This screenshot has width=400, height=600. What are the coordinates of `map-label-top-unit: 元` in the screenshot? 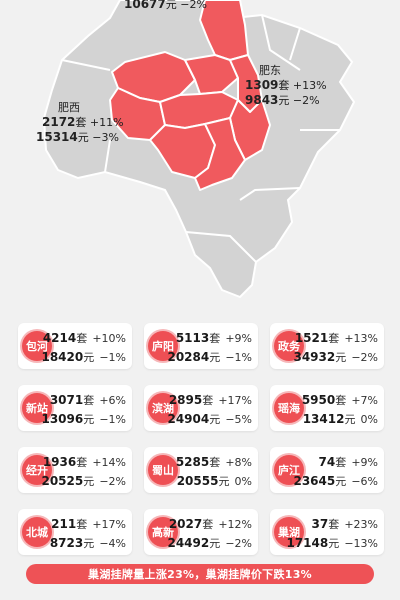 It's located at (171, 5).